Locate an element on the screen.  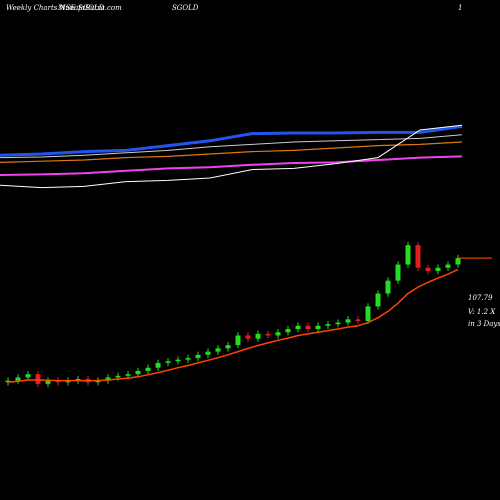
period-note: in 3 Days is located at coordinates (484, 324).